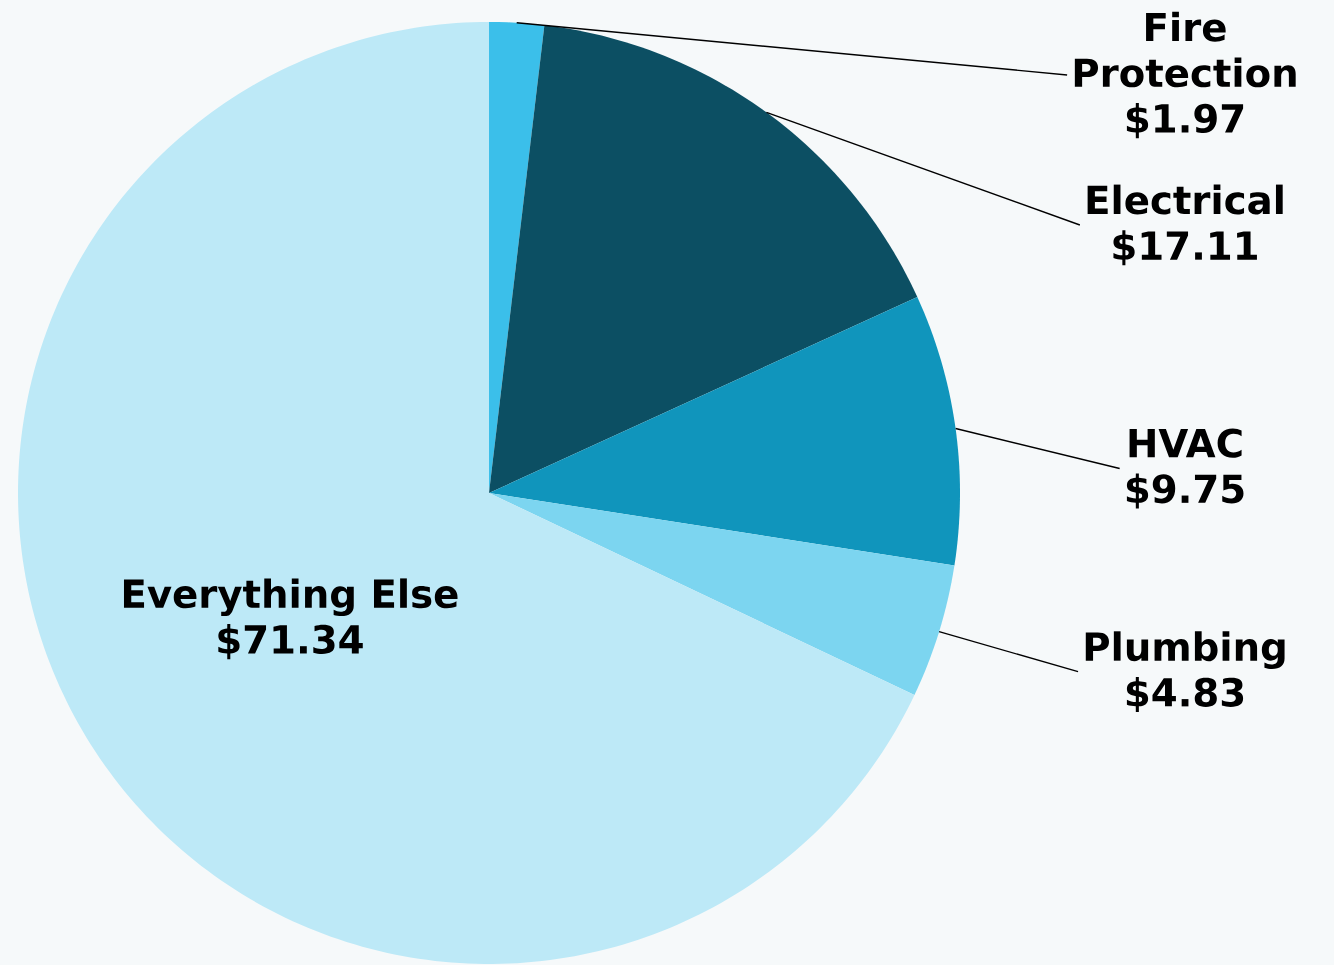 This screenshot has width=1334, height=965. What do you see at coordinates (1185, 199) in the screenshot?
I see `slice-label: Electrical` at bounding box center [1185, 199].